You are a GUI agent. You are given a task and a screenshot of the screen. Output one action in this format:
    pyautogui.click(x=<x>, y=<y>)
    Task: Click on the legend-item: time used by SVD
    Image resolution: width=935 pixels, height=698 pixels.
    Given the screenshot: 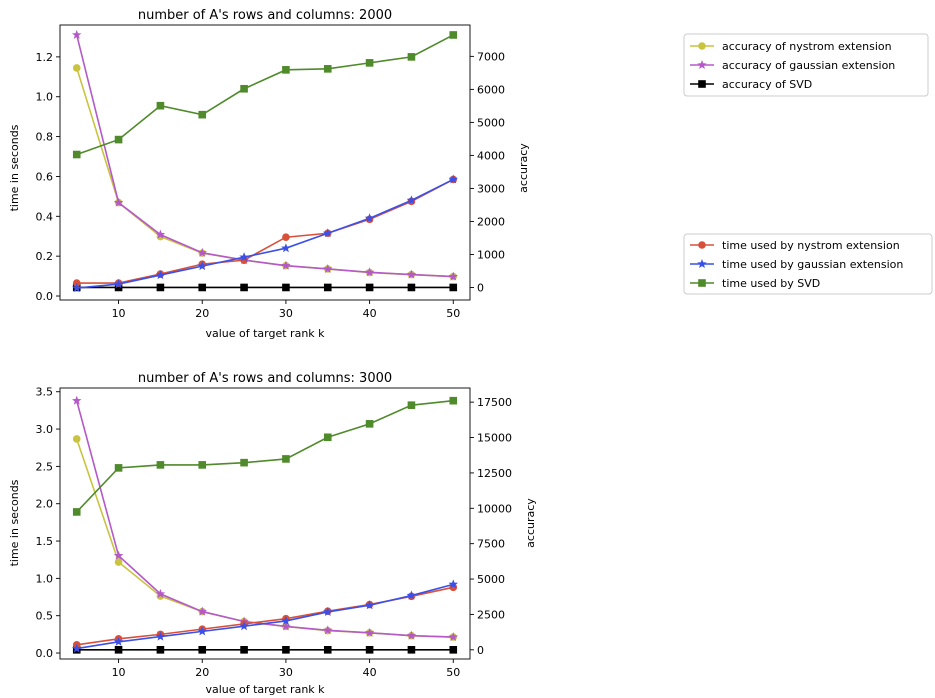 What is the action you would take?
    pyautogui.click(x=755, y=283)
    